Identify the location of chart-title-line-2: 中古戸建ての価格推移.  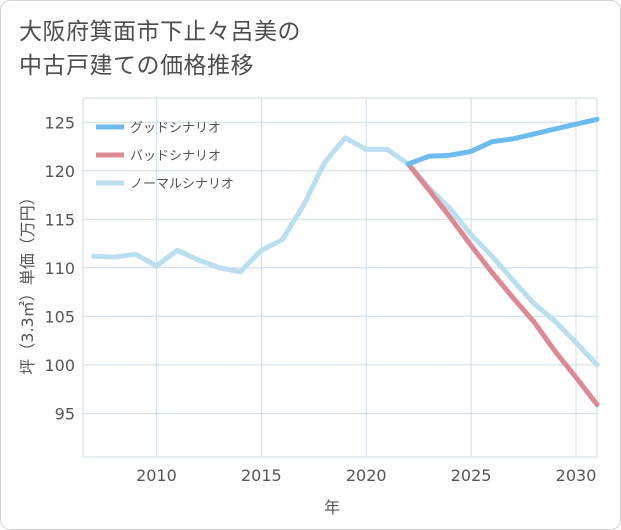
(136, 66).